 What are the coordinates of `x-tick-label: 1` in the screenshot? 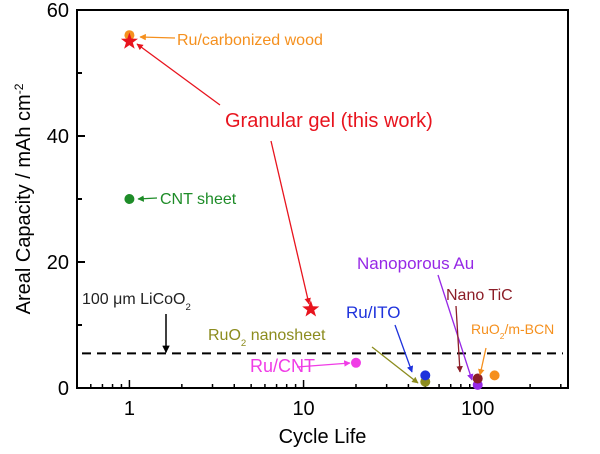 It's located at (129, 409).